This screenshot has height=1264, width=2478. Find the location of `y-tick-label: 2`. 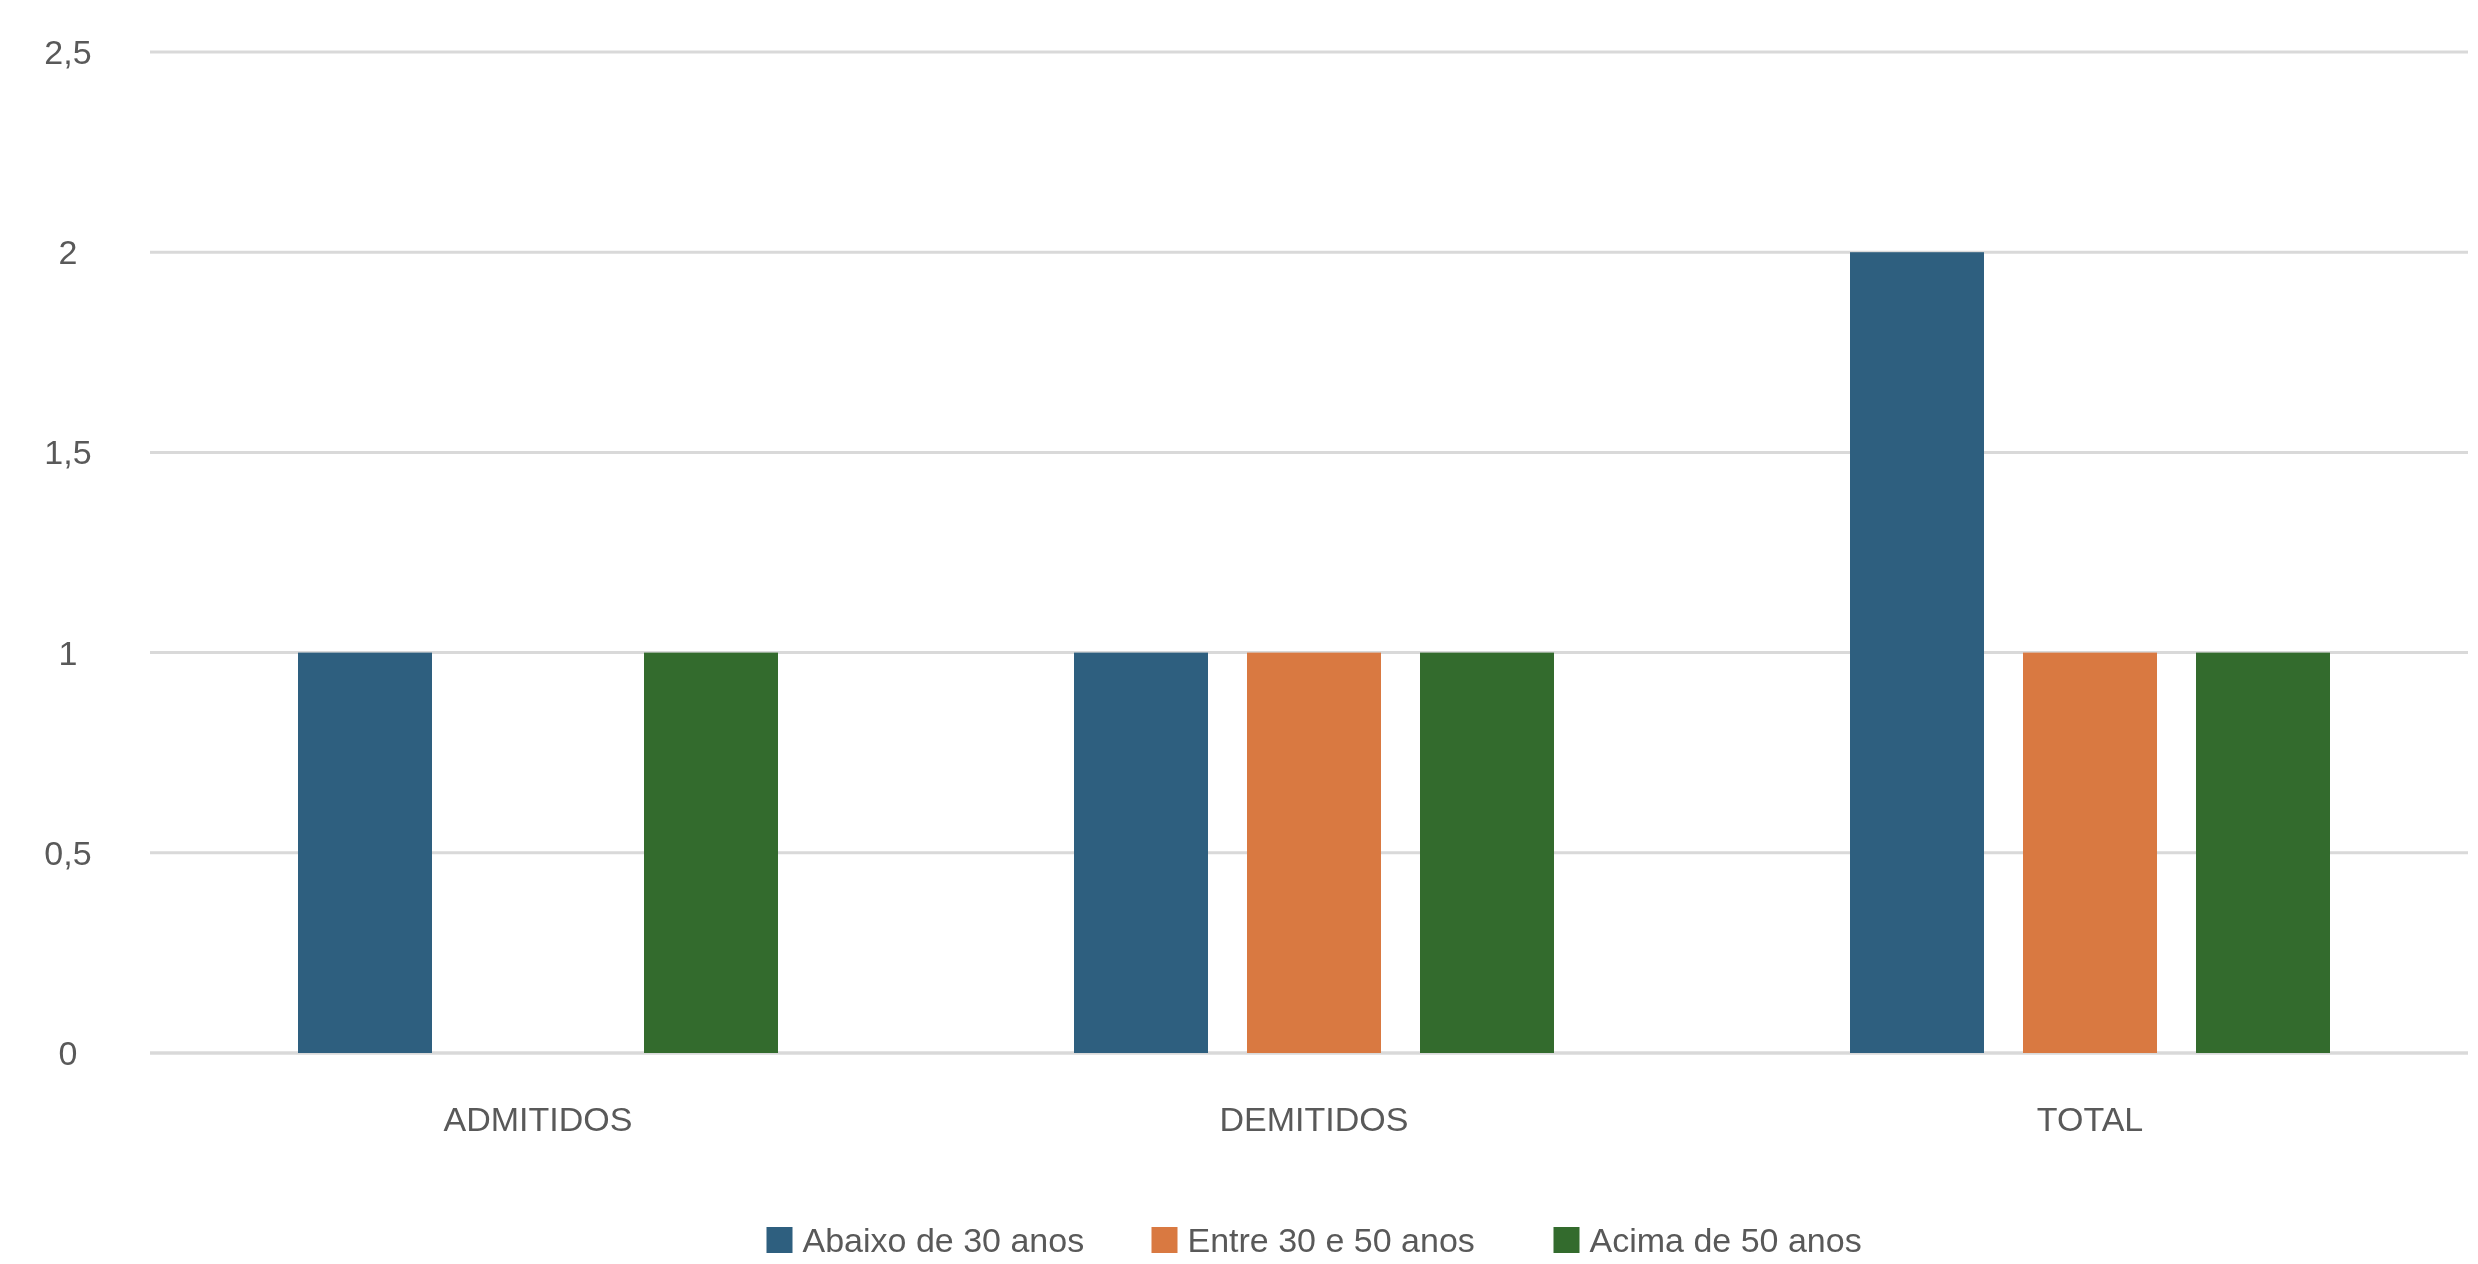

y-tick-label: 2 is located at coordinates (68, 252).